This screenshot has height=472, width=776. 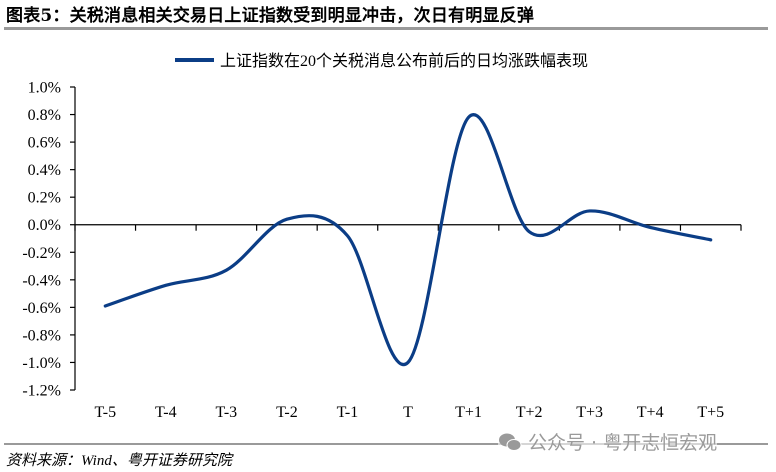 What do you see at coordinates (510, 442) in the screenshot?
I see `wechat-icon` at bounding box center [510, 442].